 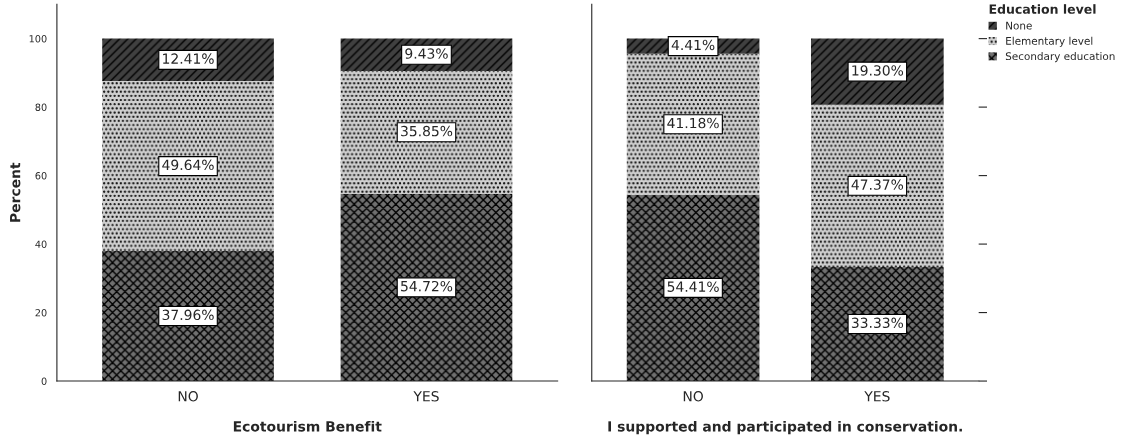 What do you see at coordinates (1060, 57) in the screenshot?
I see `legend-label: Secondary education` at bounding box center [1060, 57].